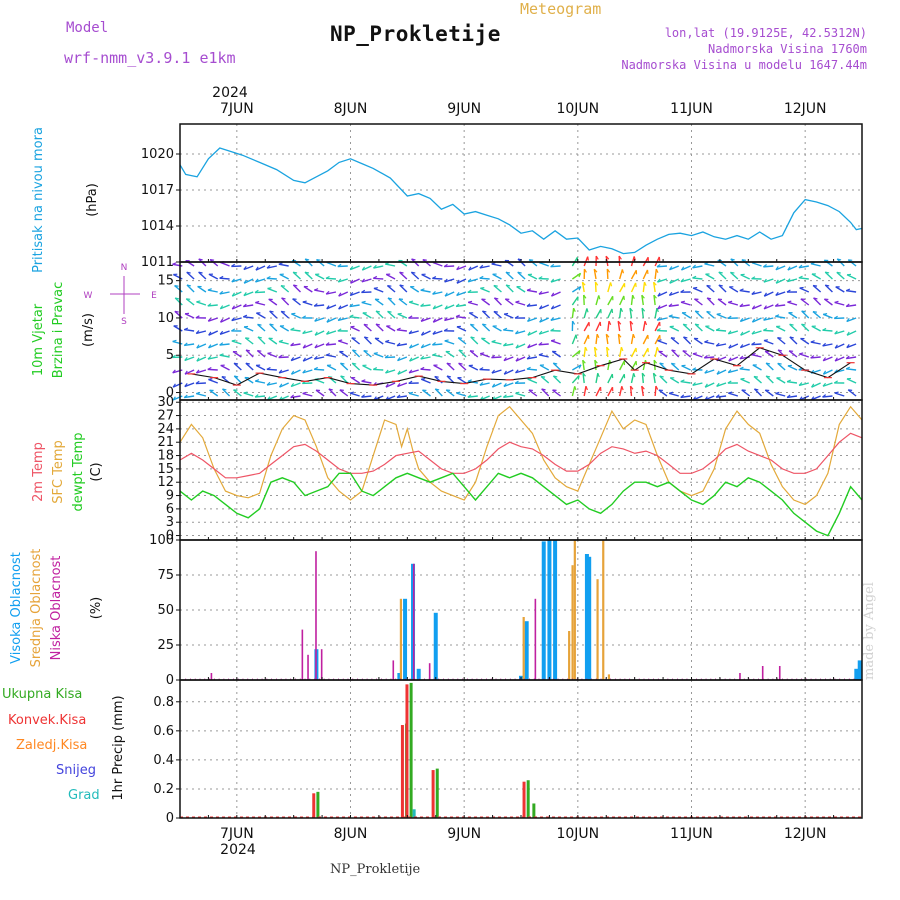 This screenshot has height=900, width=900. Describe the element at coordinates (238, 850) in the screenshot. I see `bottom-year-label: 2024` at that location.